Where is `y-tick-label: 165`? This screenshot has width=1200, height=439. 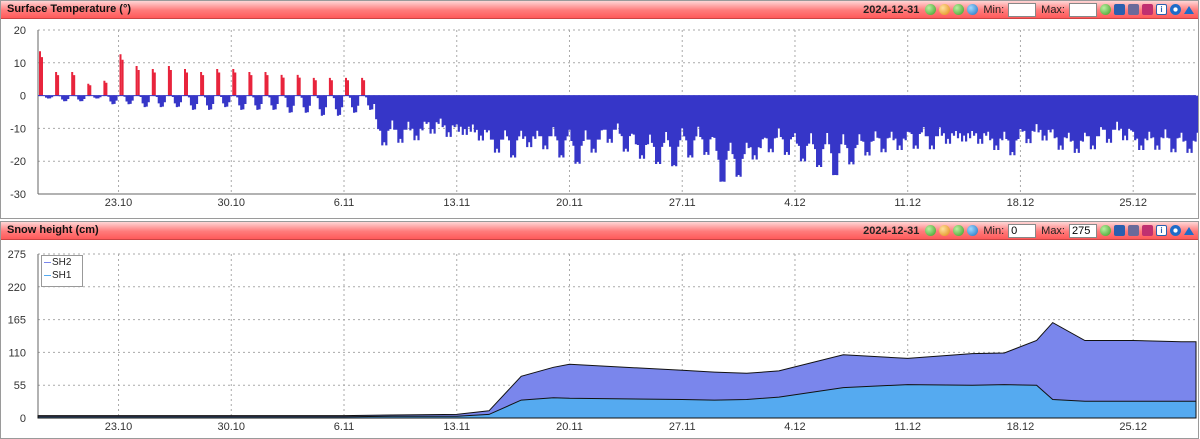
y-tick-label: 165 is located at coordinates (17, 321).